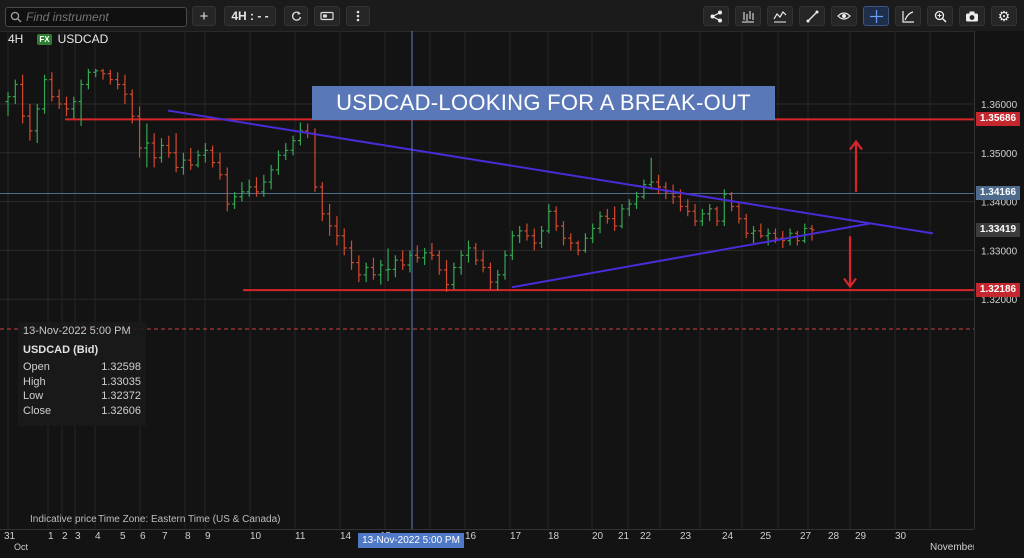 Image resolution: width=1024 pixels, height=558 pixels. I want to click on refresh-button, so click(296, 16).